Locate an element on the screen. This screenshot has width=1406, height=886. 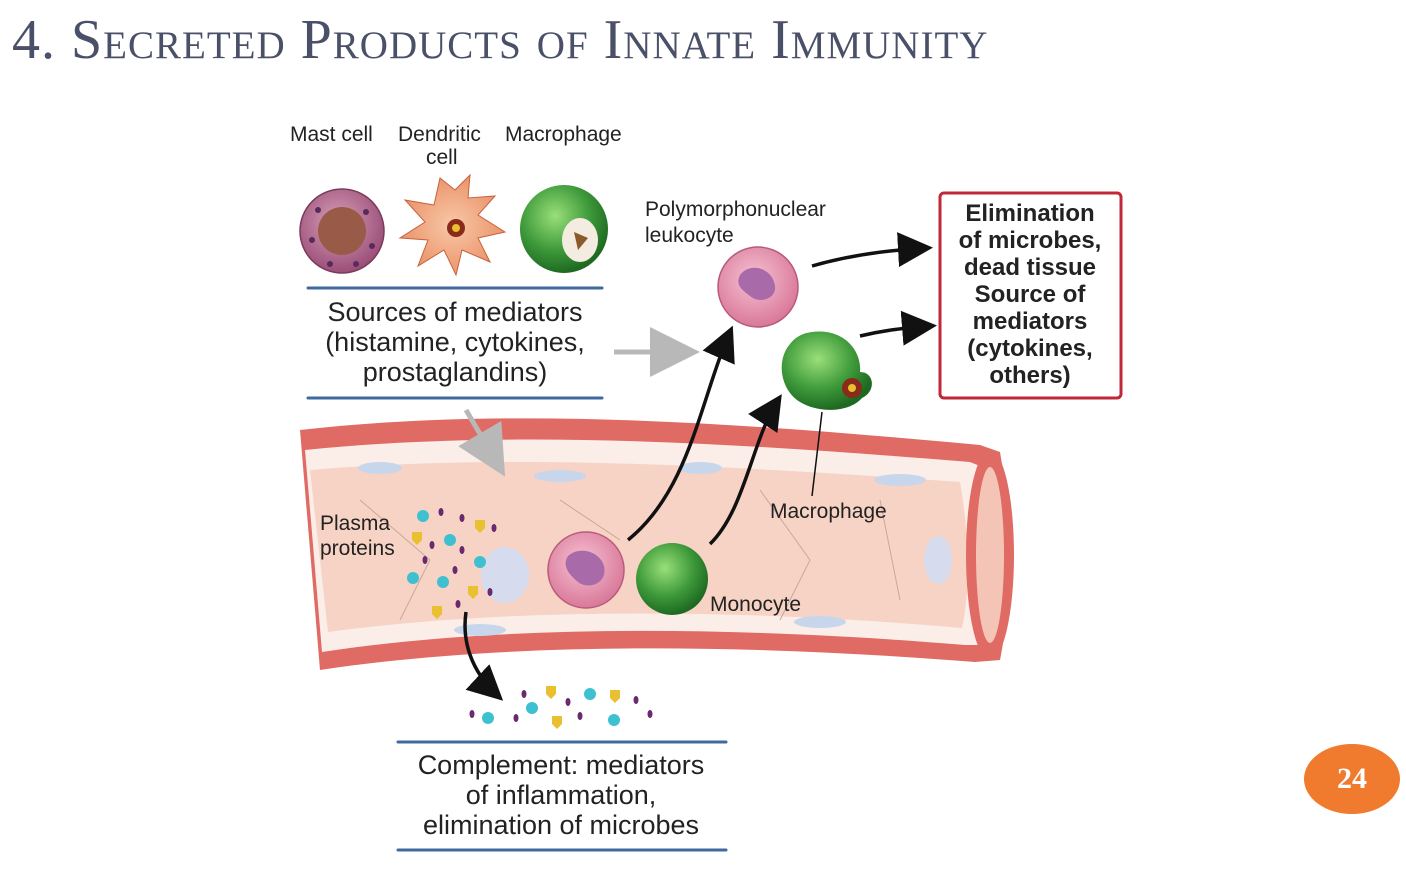
sources-line-3: prostaglandins) is located at coordinates (455, 372).